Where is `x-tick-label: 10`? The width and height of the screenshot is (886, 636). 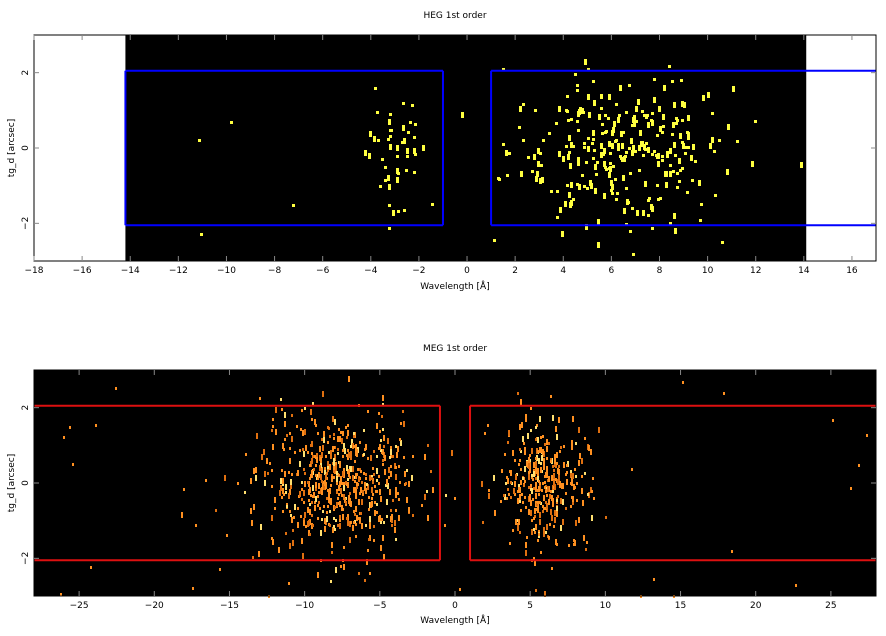 x-tick-label: 10 is located at coordinates (708, 271).